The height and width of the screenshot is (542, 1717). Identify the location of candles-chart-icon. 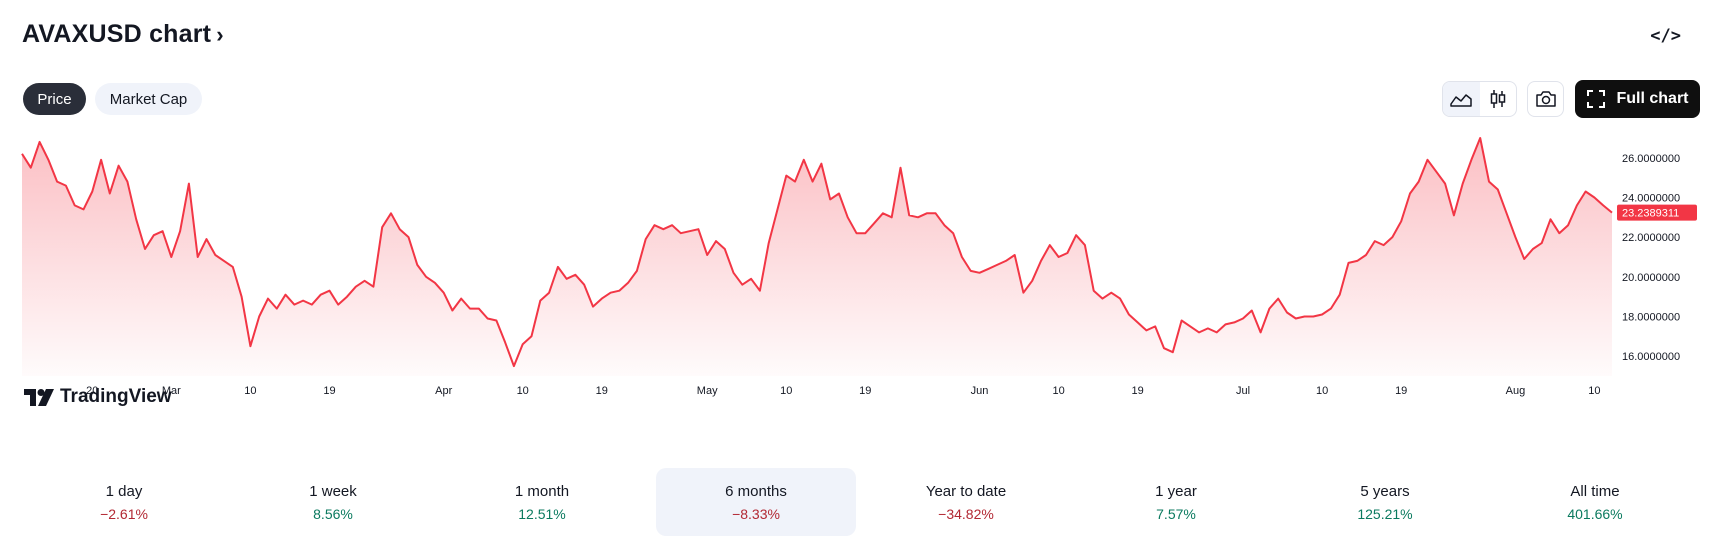
(1497, 99).